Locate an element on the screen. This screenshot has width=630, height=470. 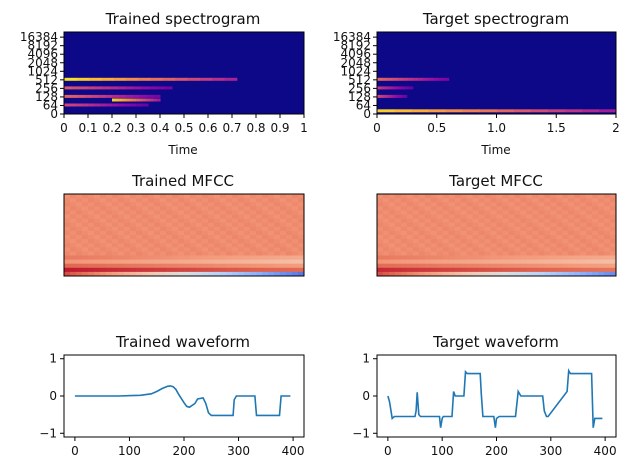
x-tick-label: 100 is located at coordinates (129, 451).